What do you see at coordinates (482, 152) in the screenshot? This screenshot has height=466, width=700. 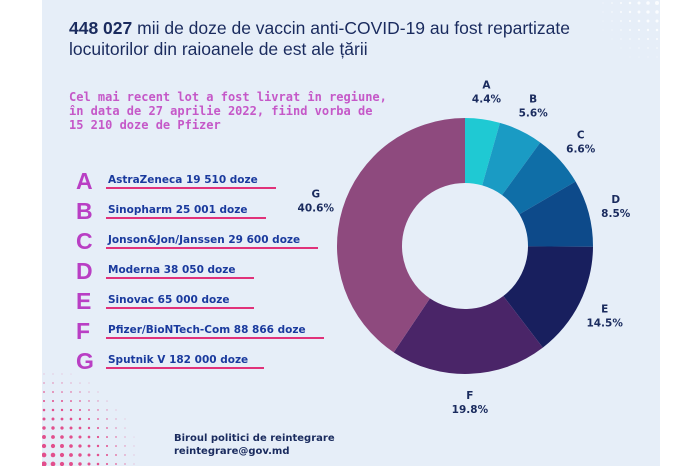 I see `donut-slice-a` at bounding box center [482, 152].